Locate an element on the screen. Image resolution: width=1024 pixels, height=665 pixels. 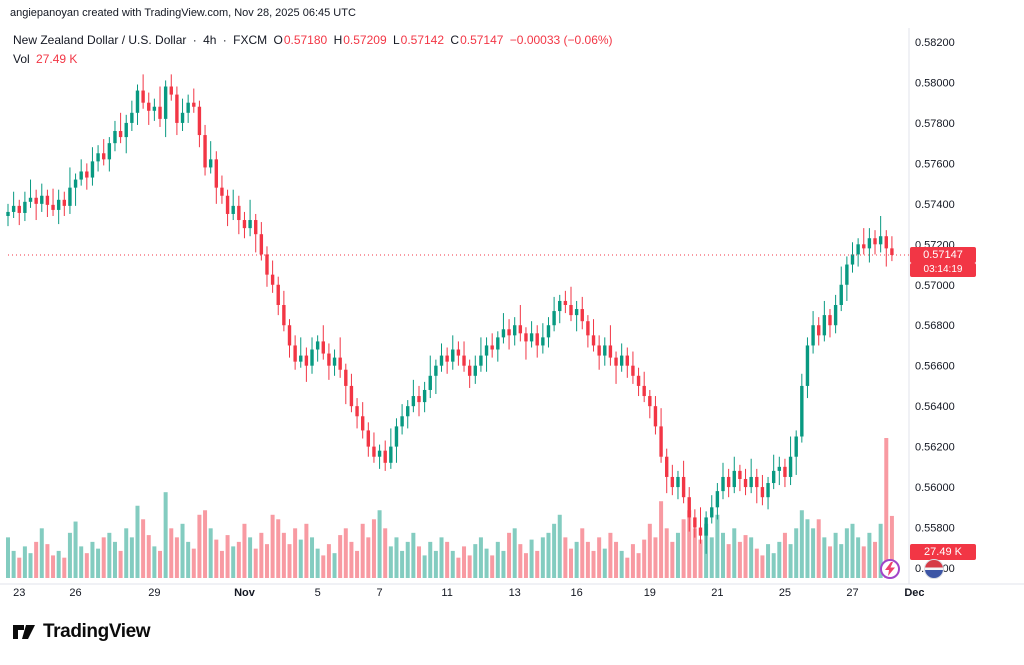
lightning-bolt-icon is located at coordinates (890, 569).